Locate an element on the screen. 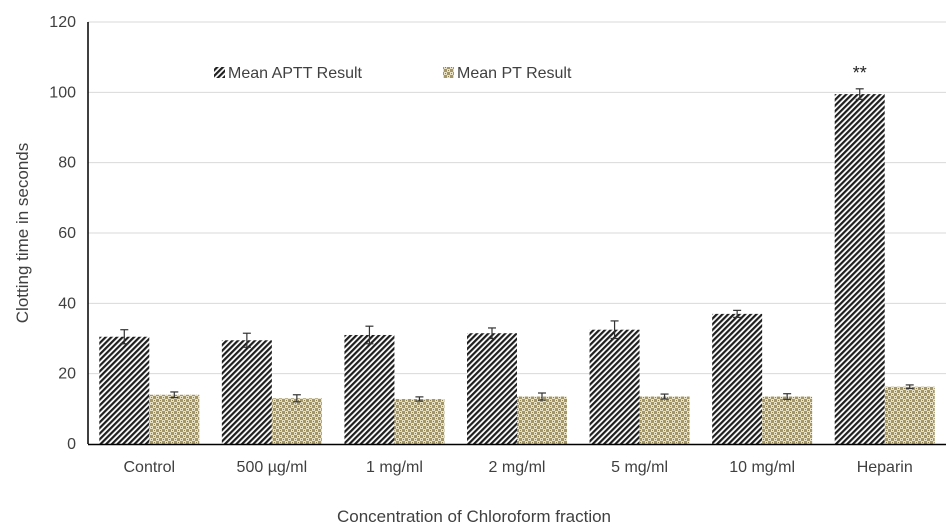 The image size is (946, 531). y-axis-title: Clotting time in seconds is located at coordinates (22, 233).